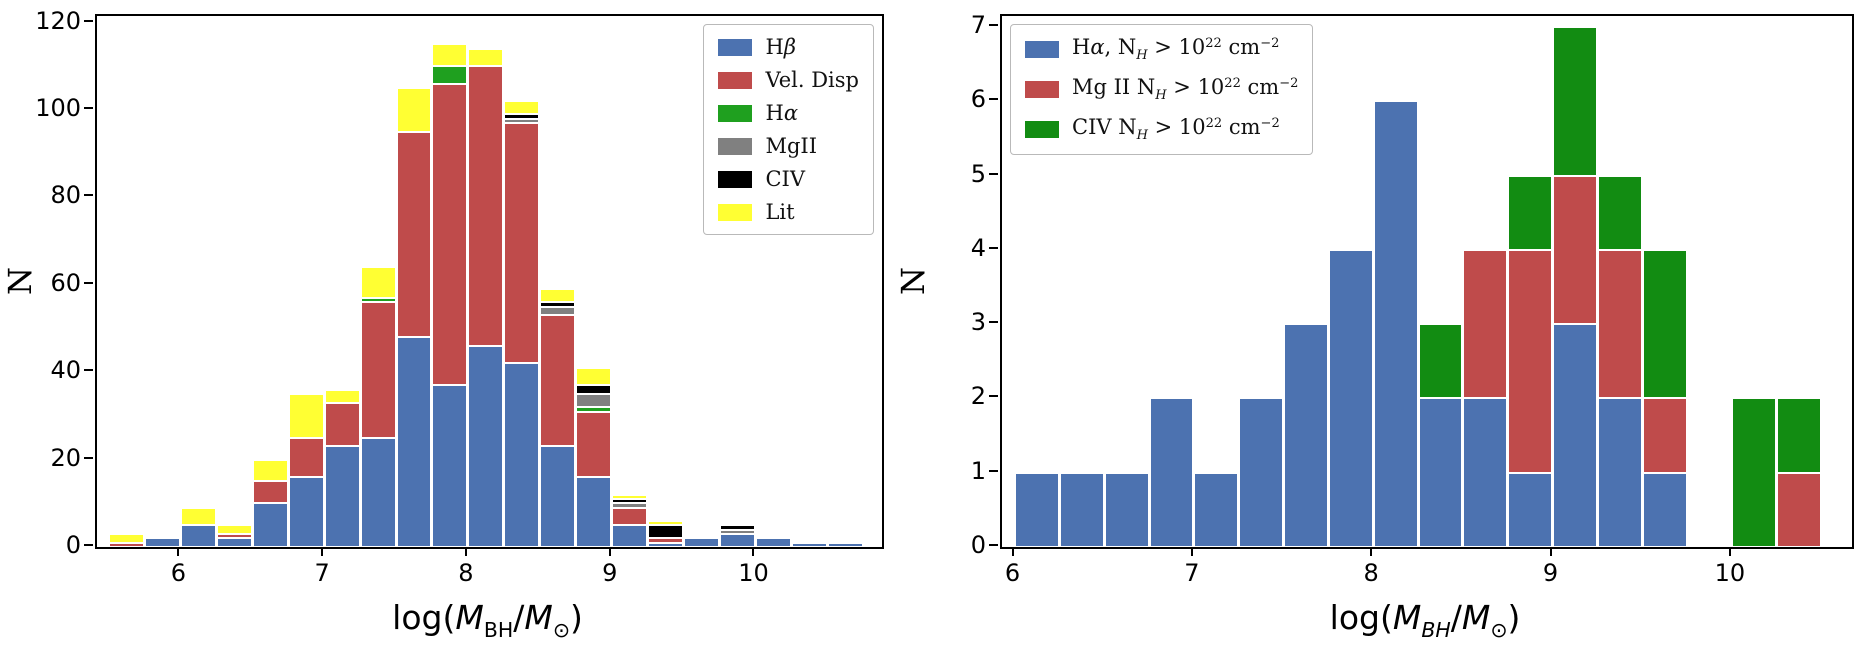 The height and width of the screenshot is (672, 1864). I want to click on text-segment: Mg II N, so click(1114, 87).